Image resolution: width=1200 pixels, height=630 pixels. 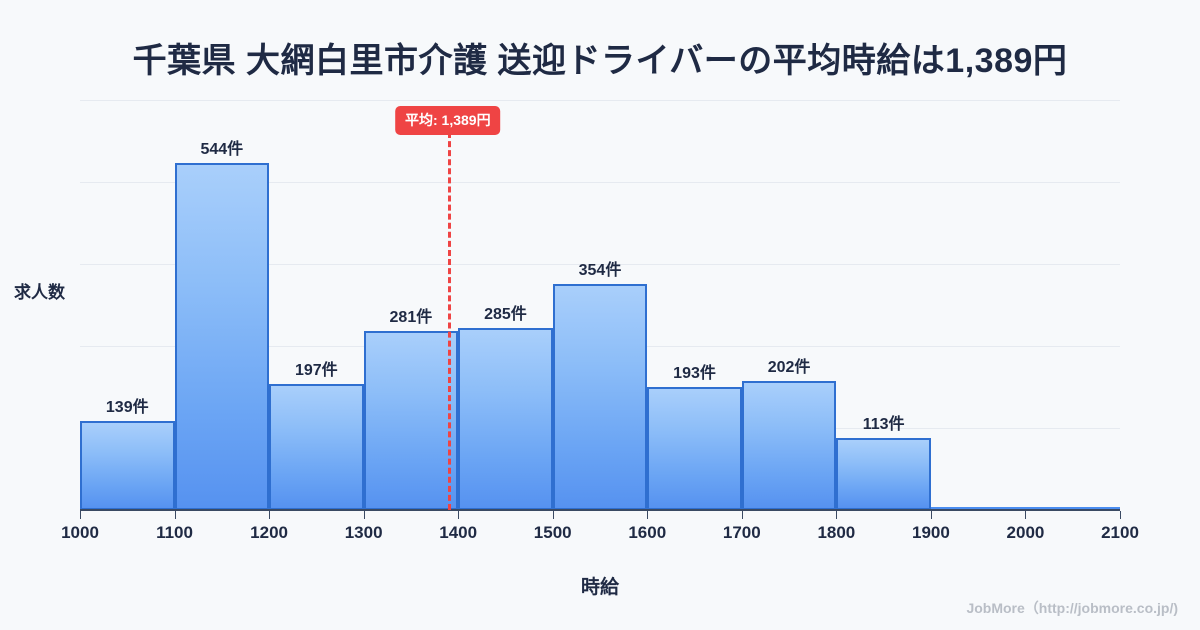 What do you see at coordinates (552, 532) in the screenshot?
I see `x-axis-tick-label: 1500` at bounding box center [552, 532].